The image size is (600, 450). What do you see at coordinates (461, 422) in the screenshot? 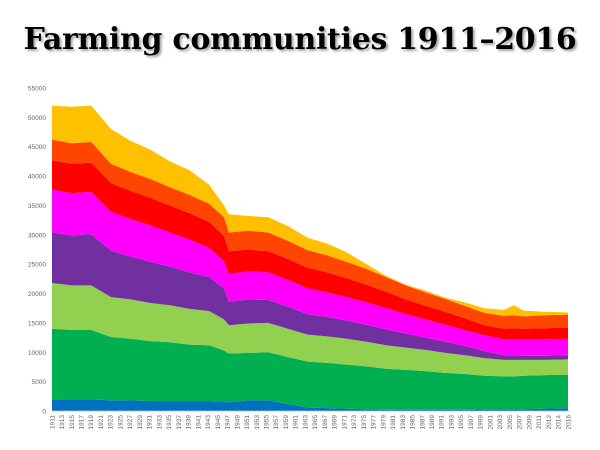
I see `x-tick-label: 1995` at bounding box center [461, 422].